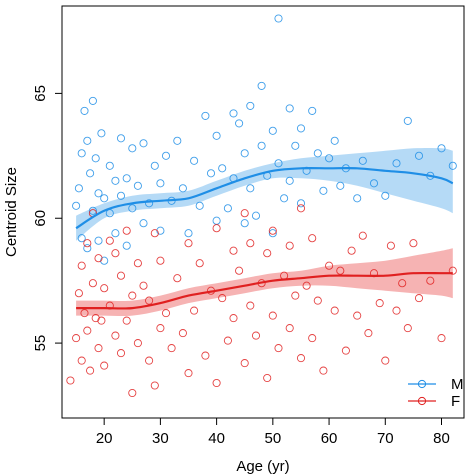 This screenshot has height=476, width=474. I want to click on x-tick-label: 80, so click(441, 438).